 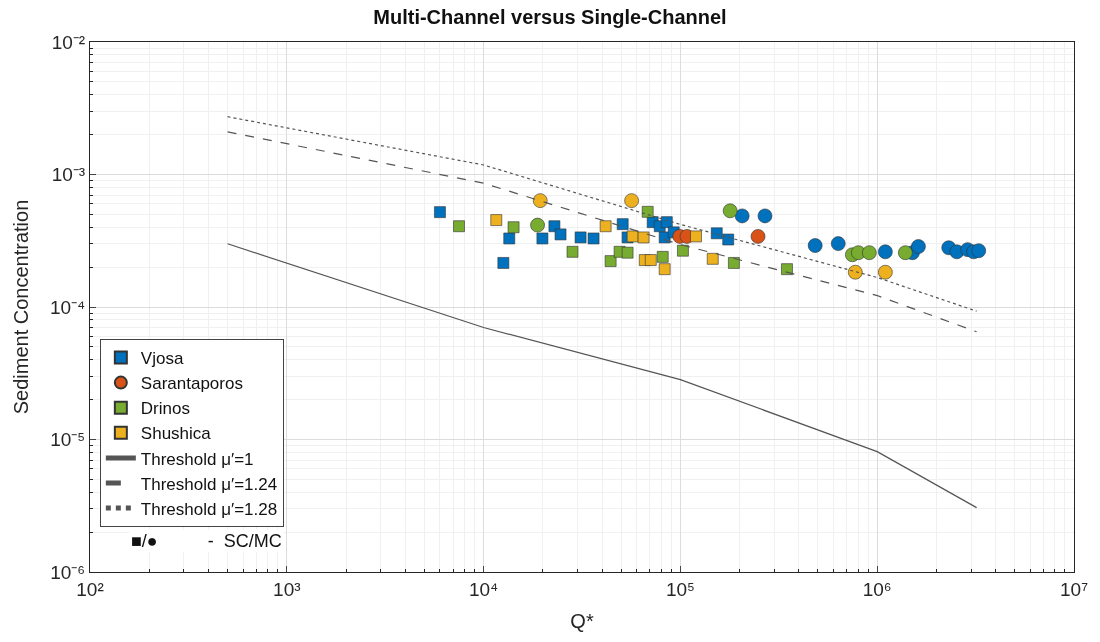 What do you see at coordinates (67, 307) in the screenshot?
I see `y-tick-label: 10⁻⁴` at bounding box center [67, 307].